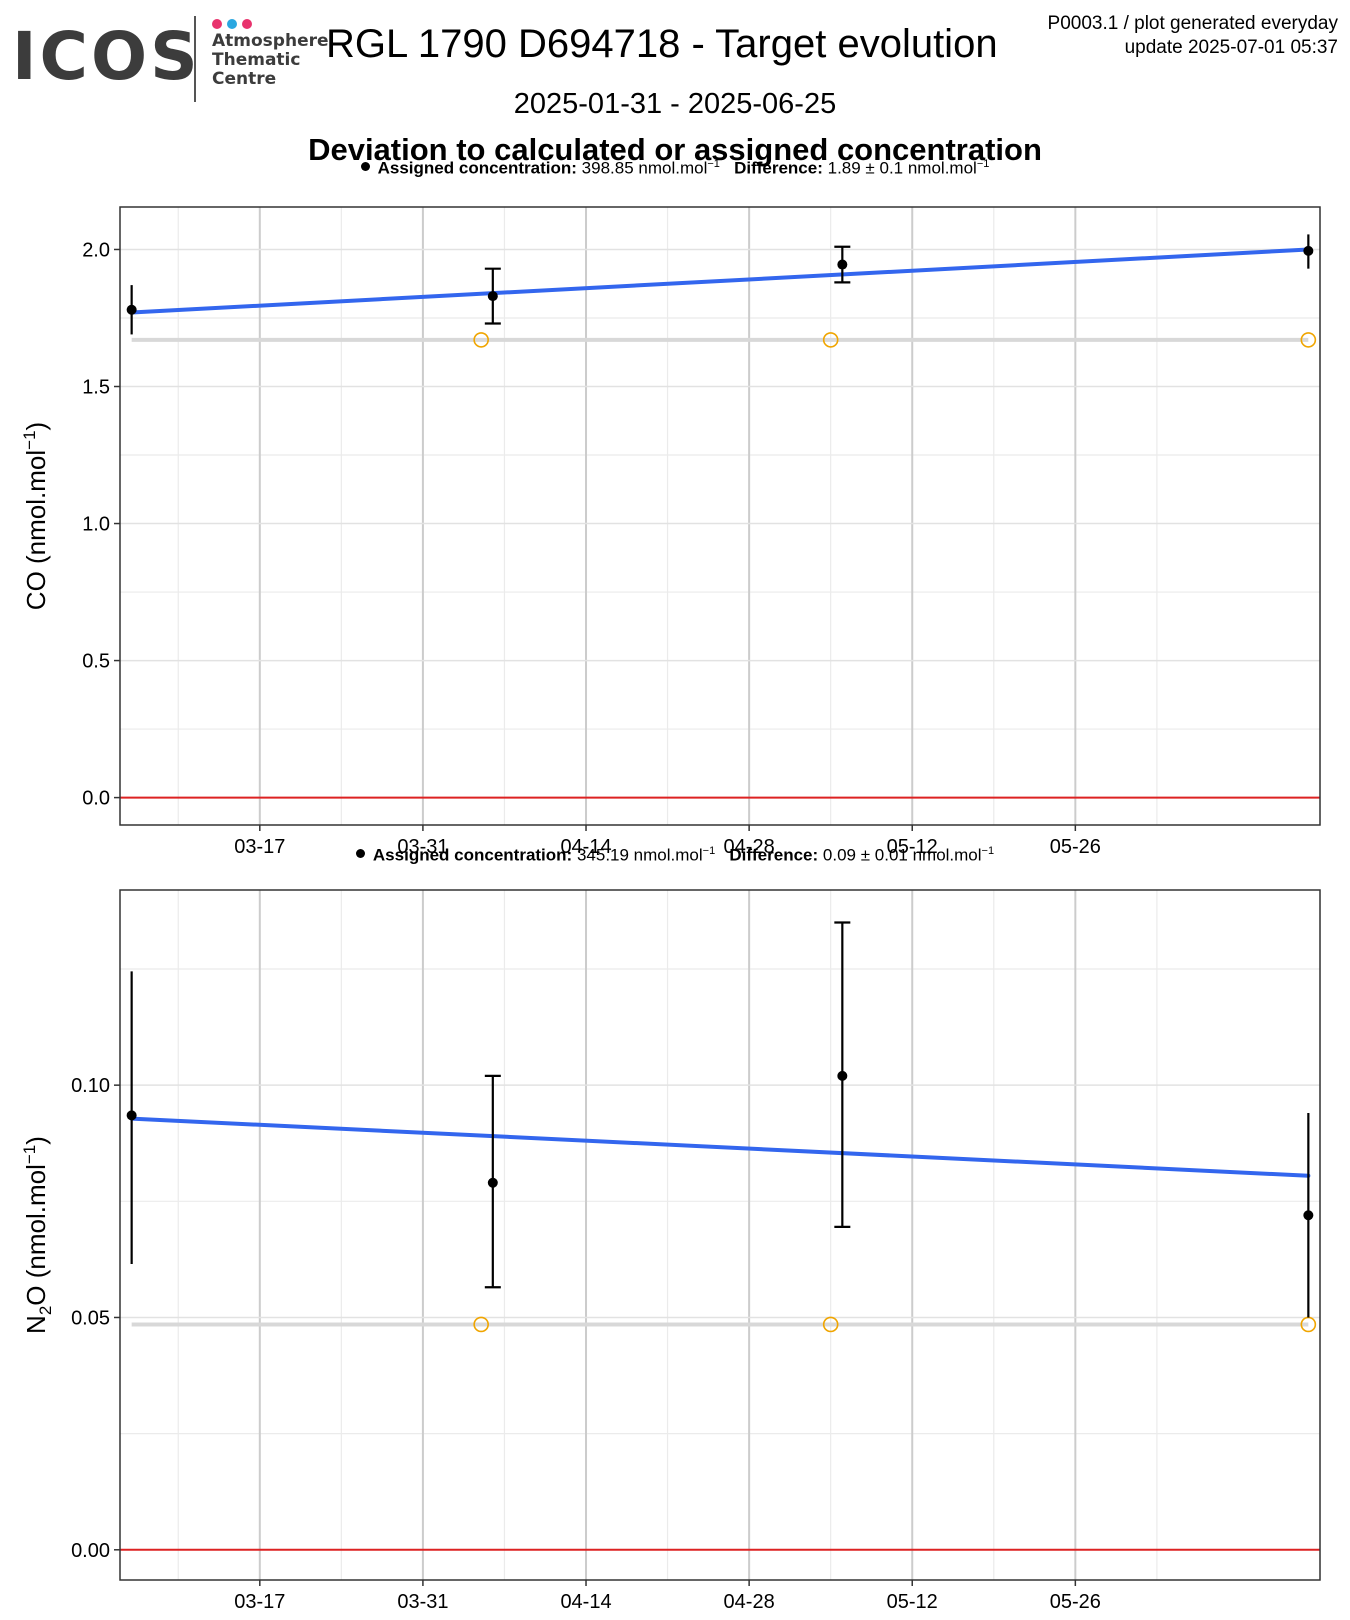  Describe the element at coordinates (96, 250) in the screenshot. I see `y-tick-label: 2.0` at that location.